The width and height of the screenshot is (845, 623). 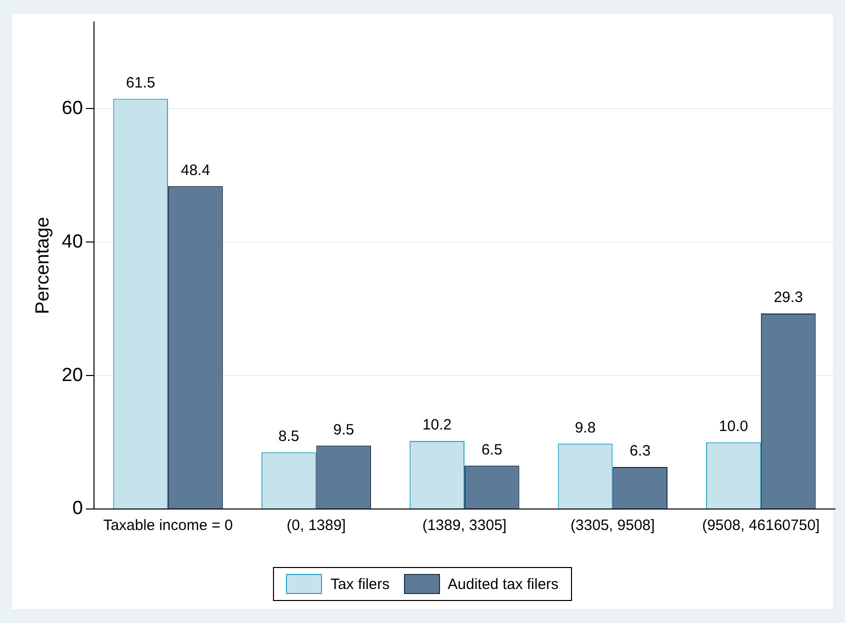 What do you see at coordinates (585, 427) in the screenshot?
I see `data-label: 9.8` at bounding box center [585, 427].